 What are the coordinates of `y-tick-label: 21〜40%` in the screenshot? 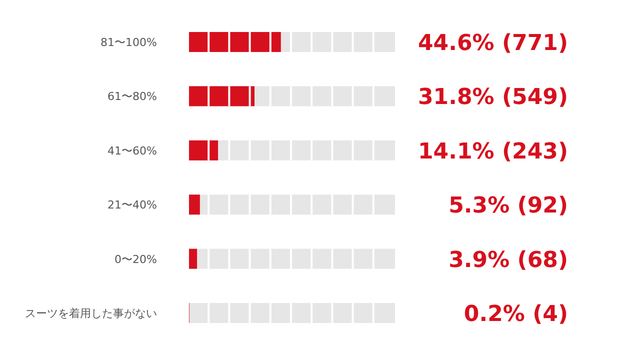 It's located at (132, 205).